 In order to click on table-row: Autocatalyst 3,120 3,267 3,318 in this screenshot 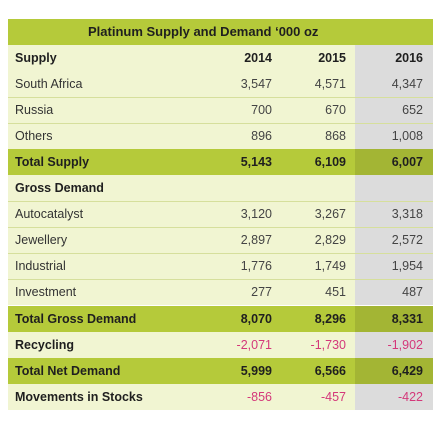, I will do `click(220, 214)`.